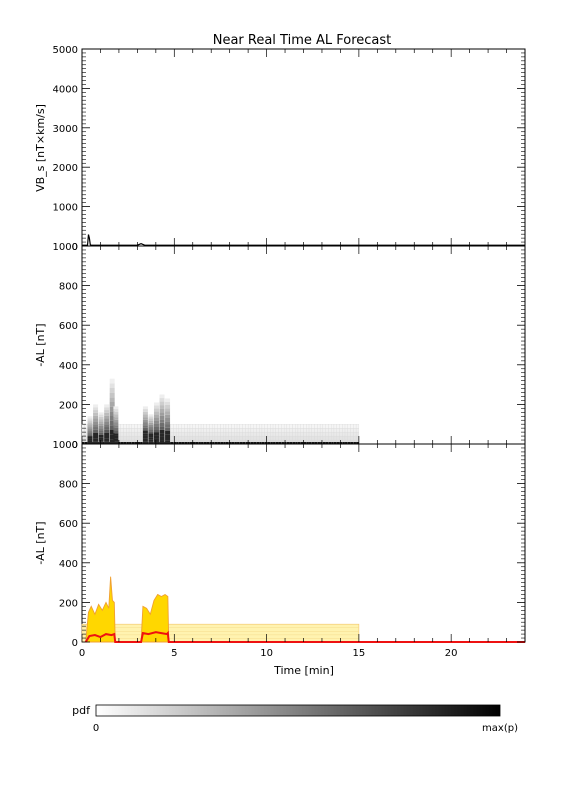 Image resolution: width=576 pixels, height=792 pixels. Describe the element at coordinates (68, 524) in the screenshot. I see `ytick-label: 600` at that location.